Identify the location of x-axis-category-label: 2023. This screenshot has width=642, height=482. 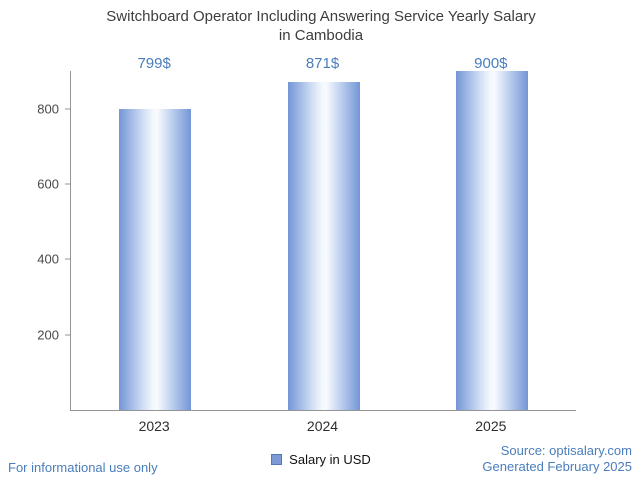
(154, 426).